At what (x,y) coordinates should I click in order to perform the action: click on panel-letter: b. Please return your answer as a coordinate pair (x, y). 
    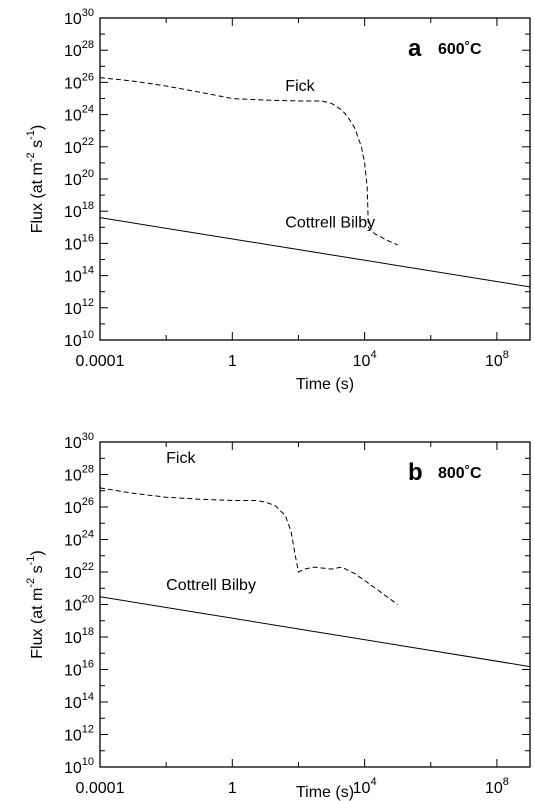
    Looking at the image, I should click on (415, 472).